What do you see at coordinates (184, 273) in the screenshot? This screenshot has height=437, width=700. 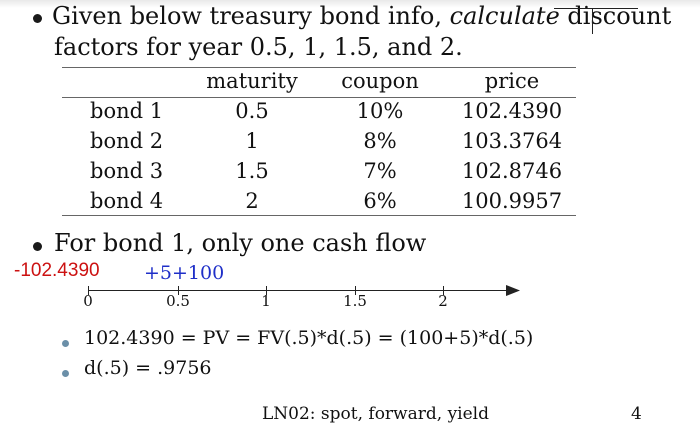 I see `inflow-label: +5+100` at bounding box center [184, 273].